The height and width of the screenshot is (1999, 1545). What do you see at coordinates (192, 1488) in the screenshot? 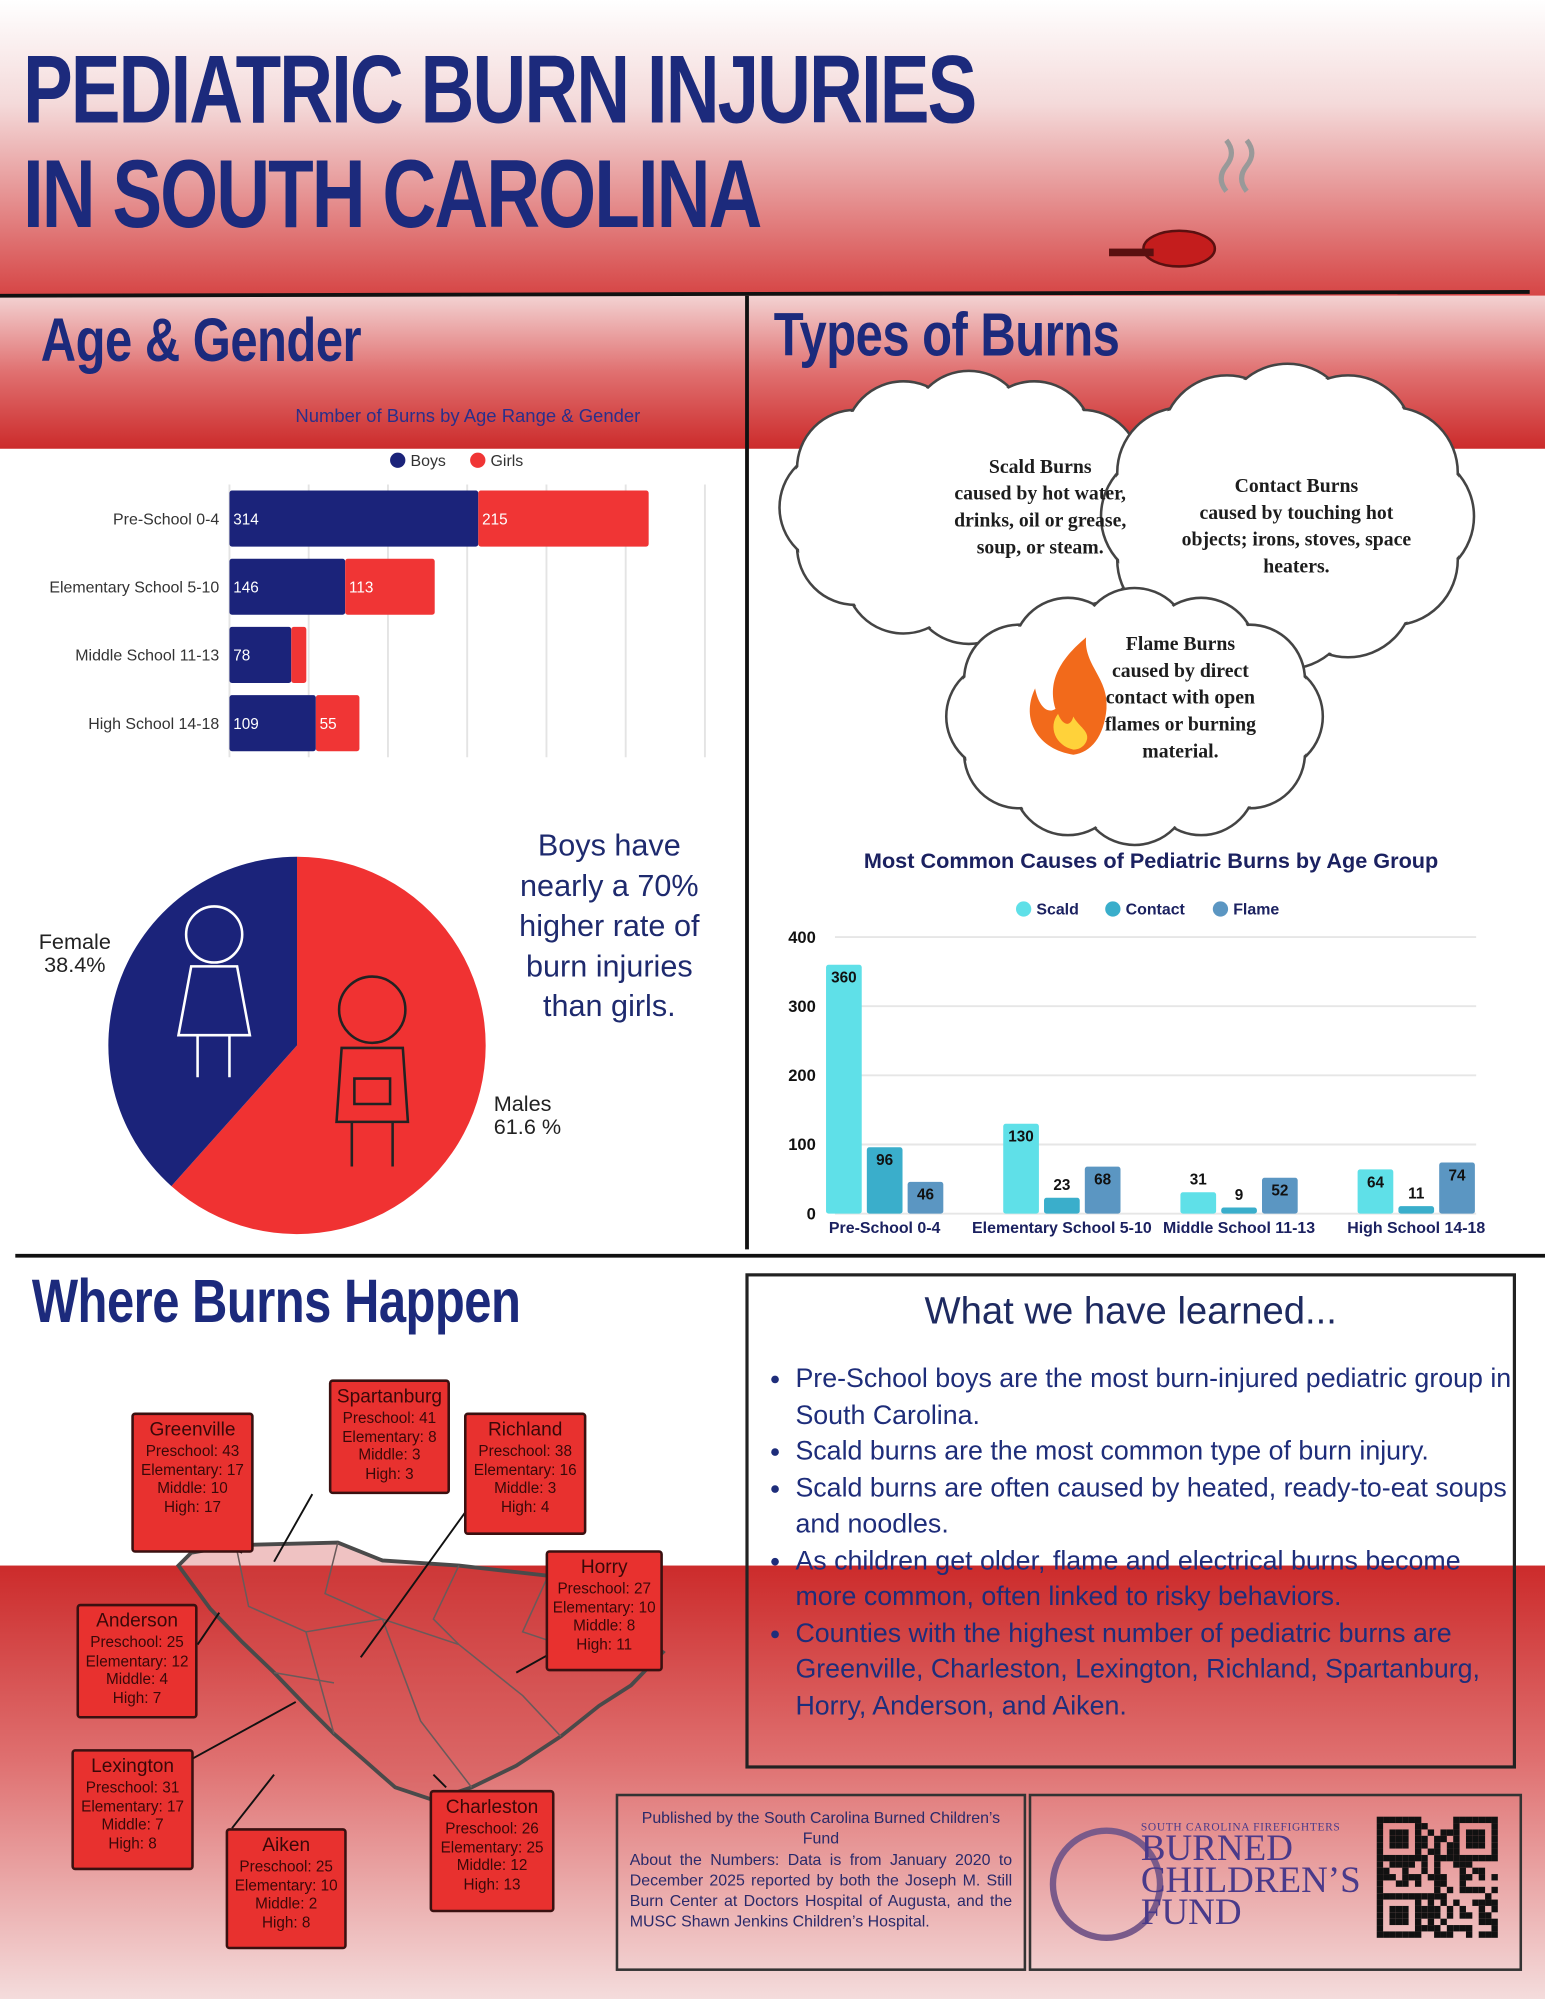
I see `county-stat: Middle: 10` at bounding box center [192, 1488].